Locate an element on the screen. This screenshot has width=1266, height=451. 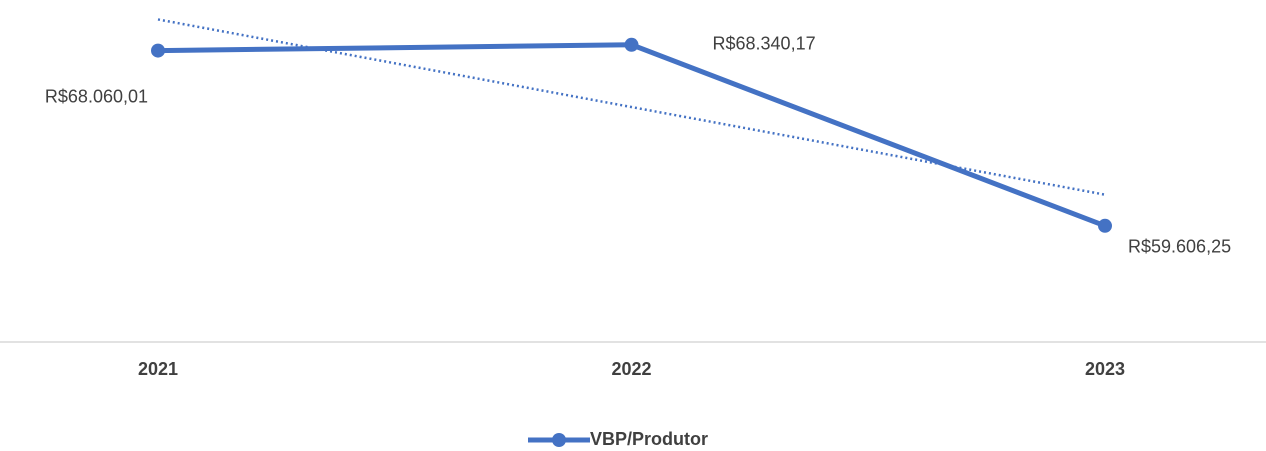
legend-marker is located at coordinates (559, 440).